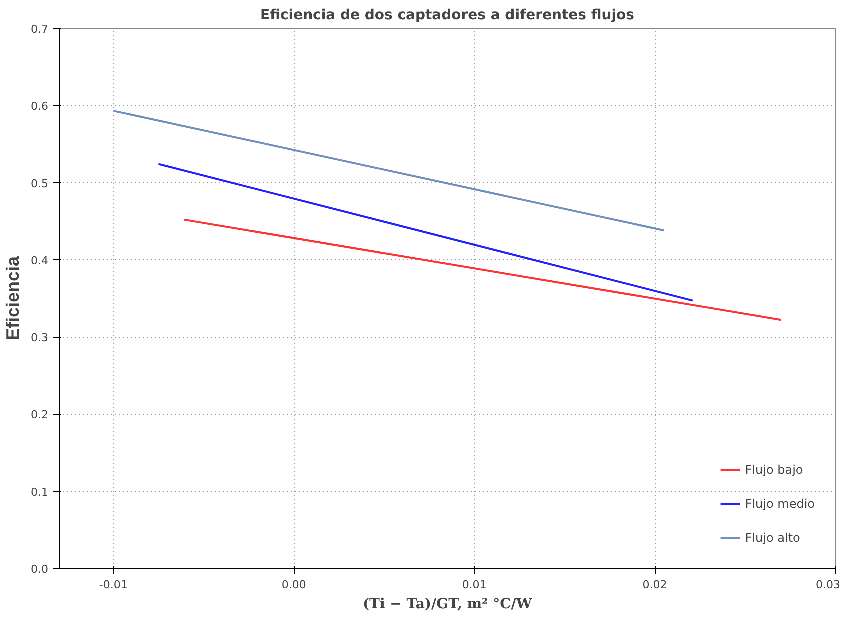 The image size is (853, 623). I want to click on y-tick-label: 0.2, so click(40, 415).